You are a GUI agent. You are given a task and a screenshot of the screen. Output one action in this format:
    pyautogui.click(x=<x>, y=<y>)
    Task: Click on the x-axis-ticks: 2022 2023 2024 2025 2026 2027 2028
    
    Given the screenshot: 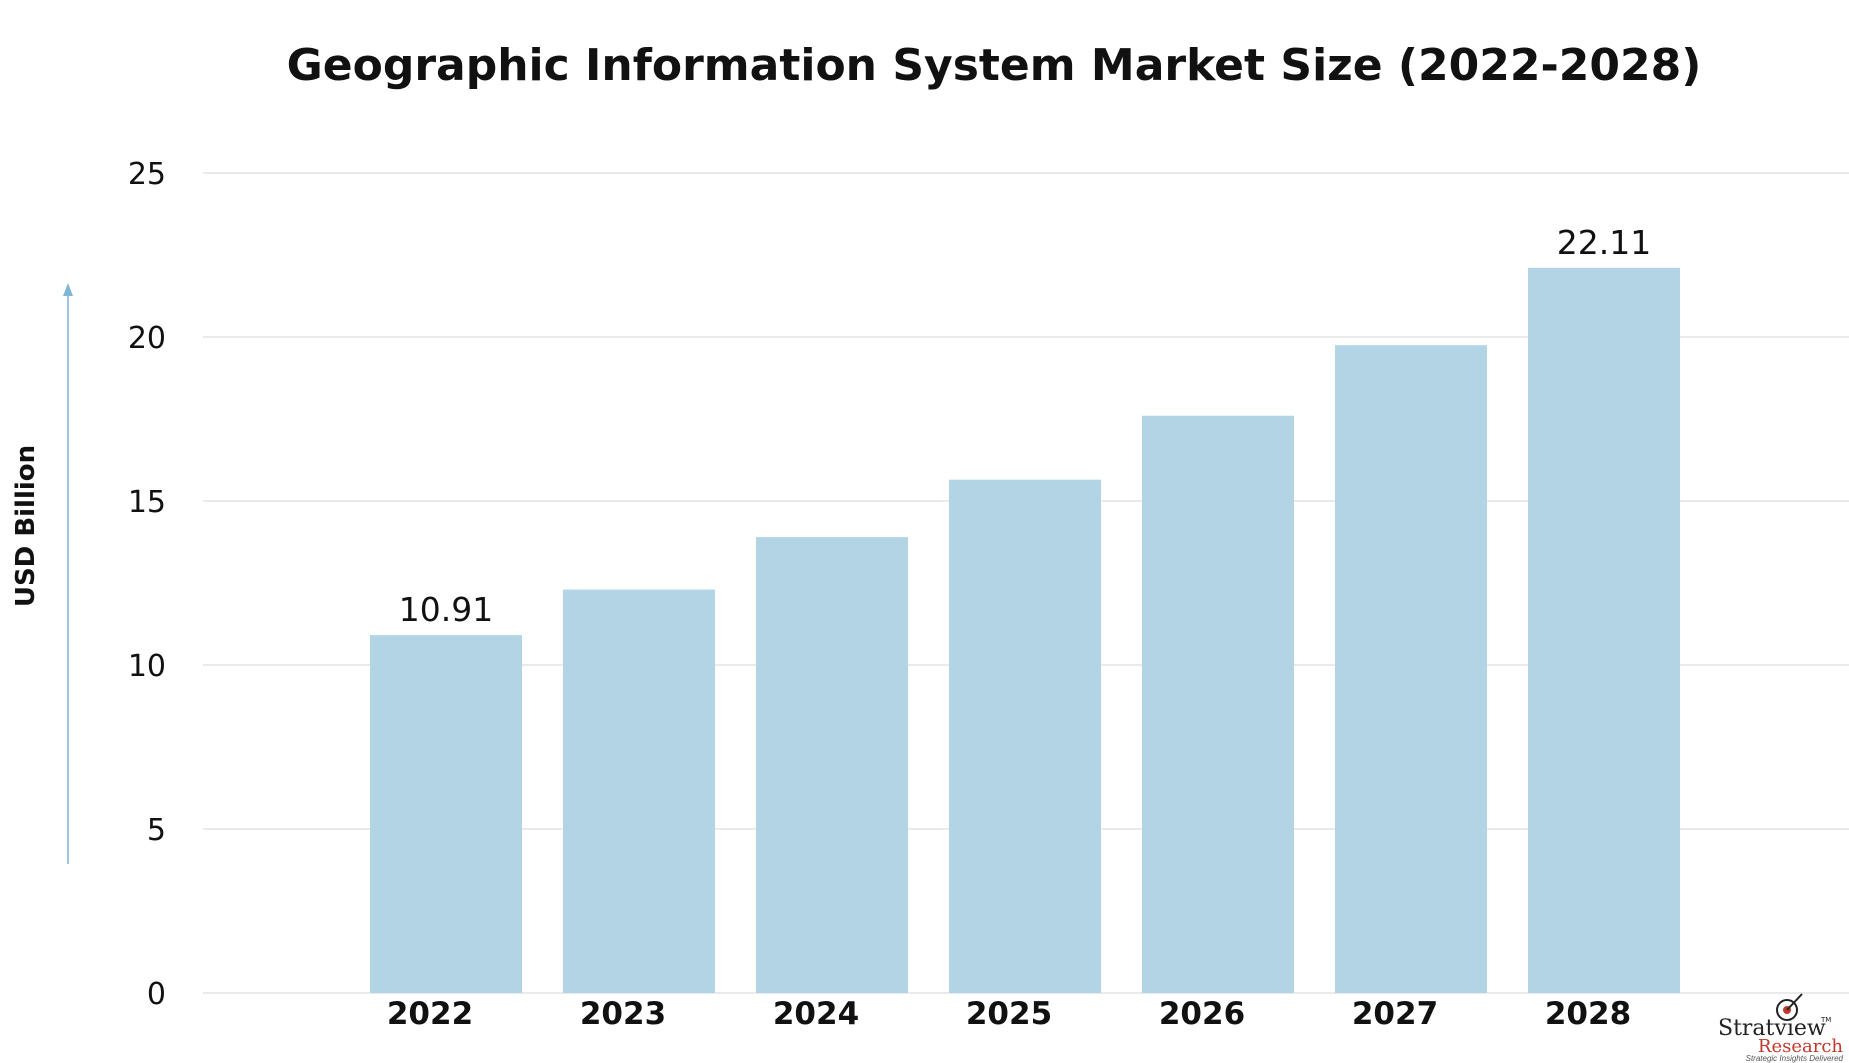 What is the action you would take?
    pyautogui.click(x=1009, y=1014)
    